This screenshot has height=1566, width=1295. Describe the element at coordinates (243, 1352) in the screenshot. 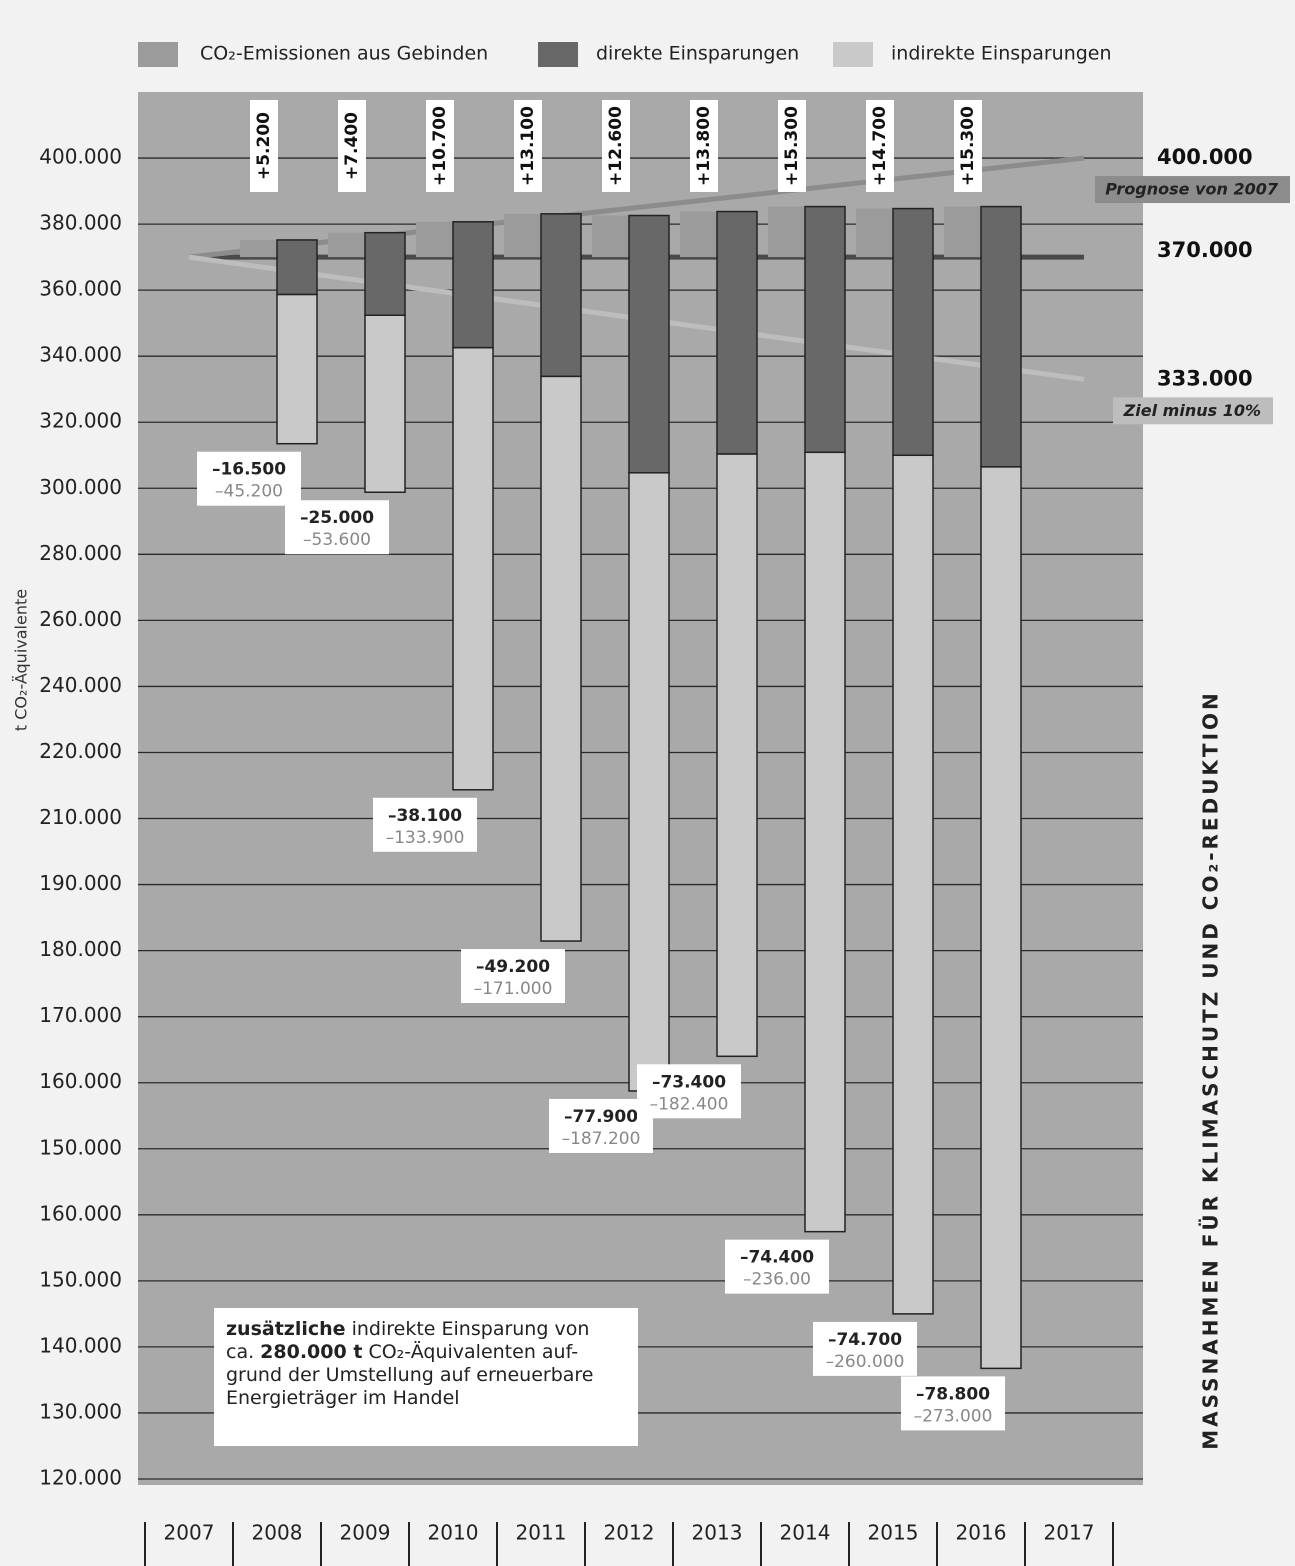

I see `note-text: ca.` at that location.